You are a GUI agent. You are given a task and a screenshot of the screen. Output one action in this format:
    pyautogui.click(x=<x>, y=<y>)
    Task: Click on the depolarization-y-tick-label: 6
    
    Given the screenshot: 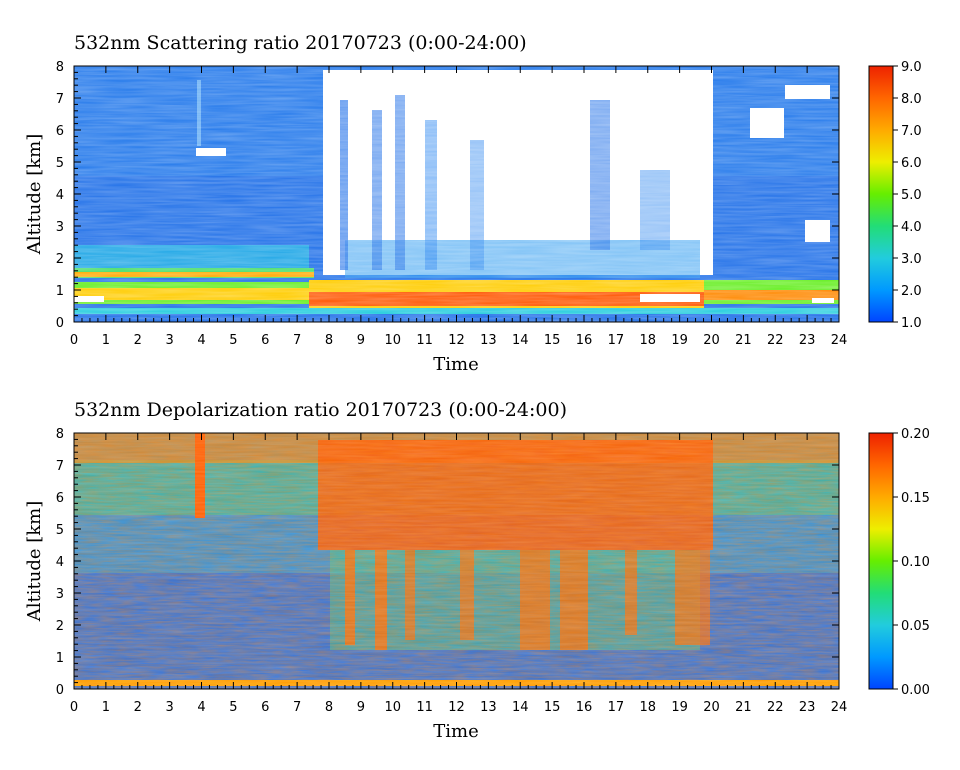 What is the action you would take?
    pyautogui.click(x=60, y=498)
    